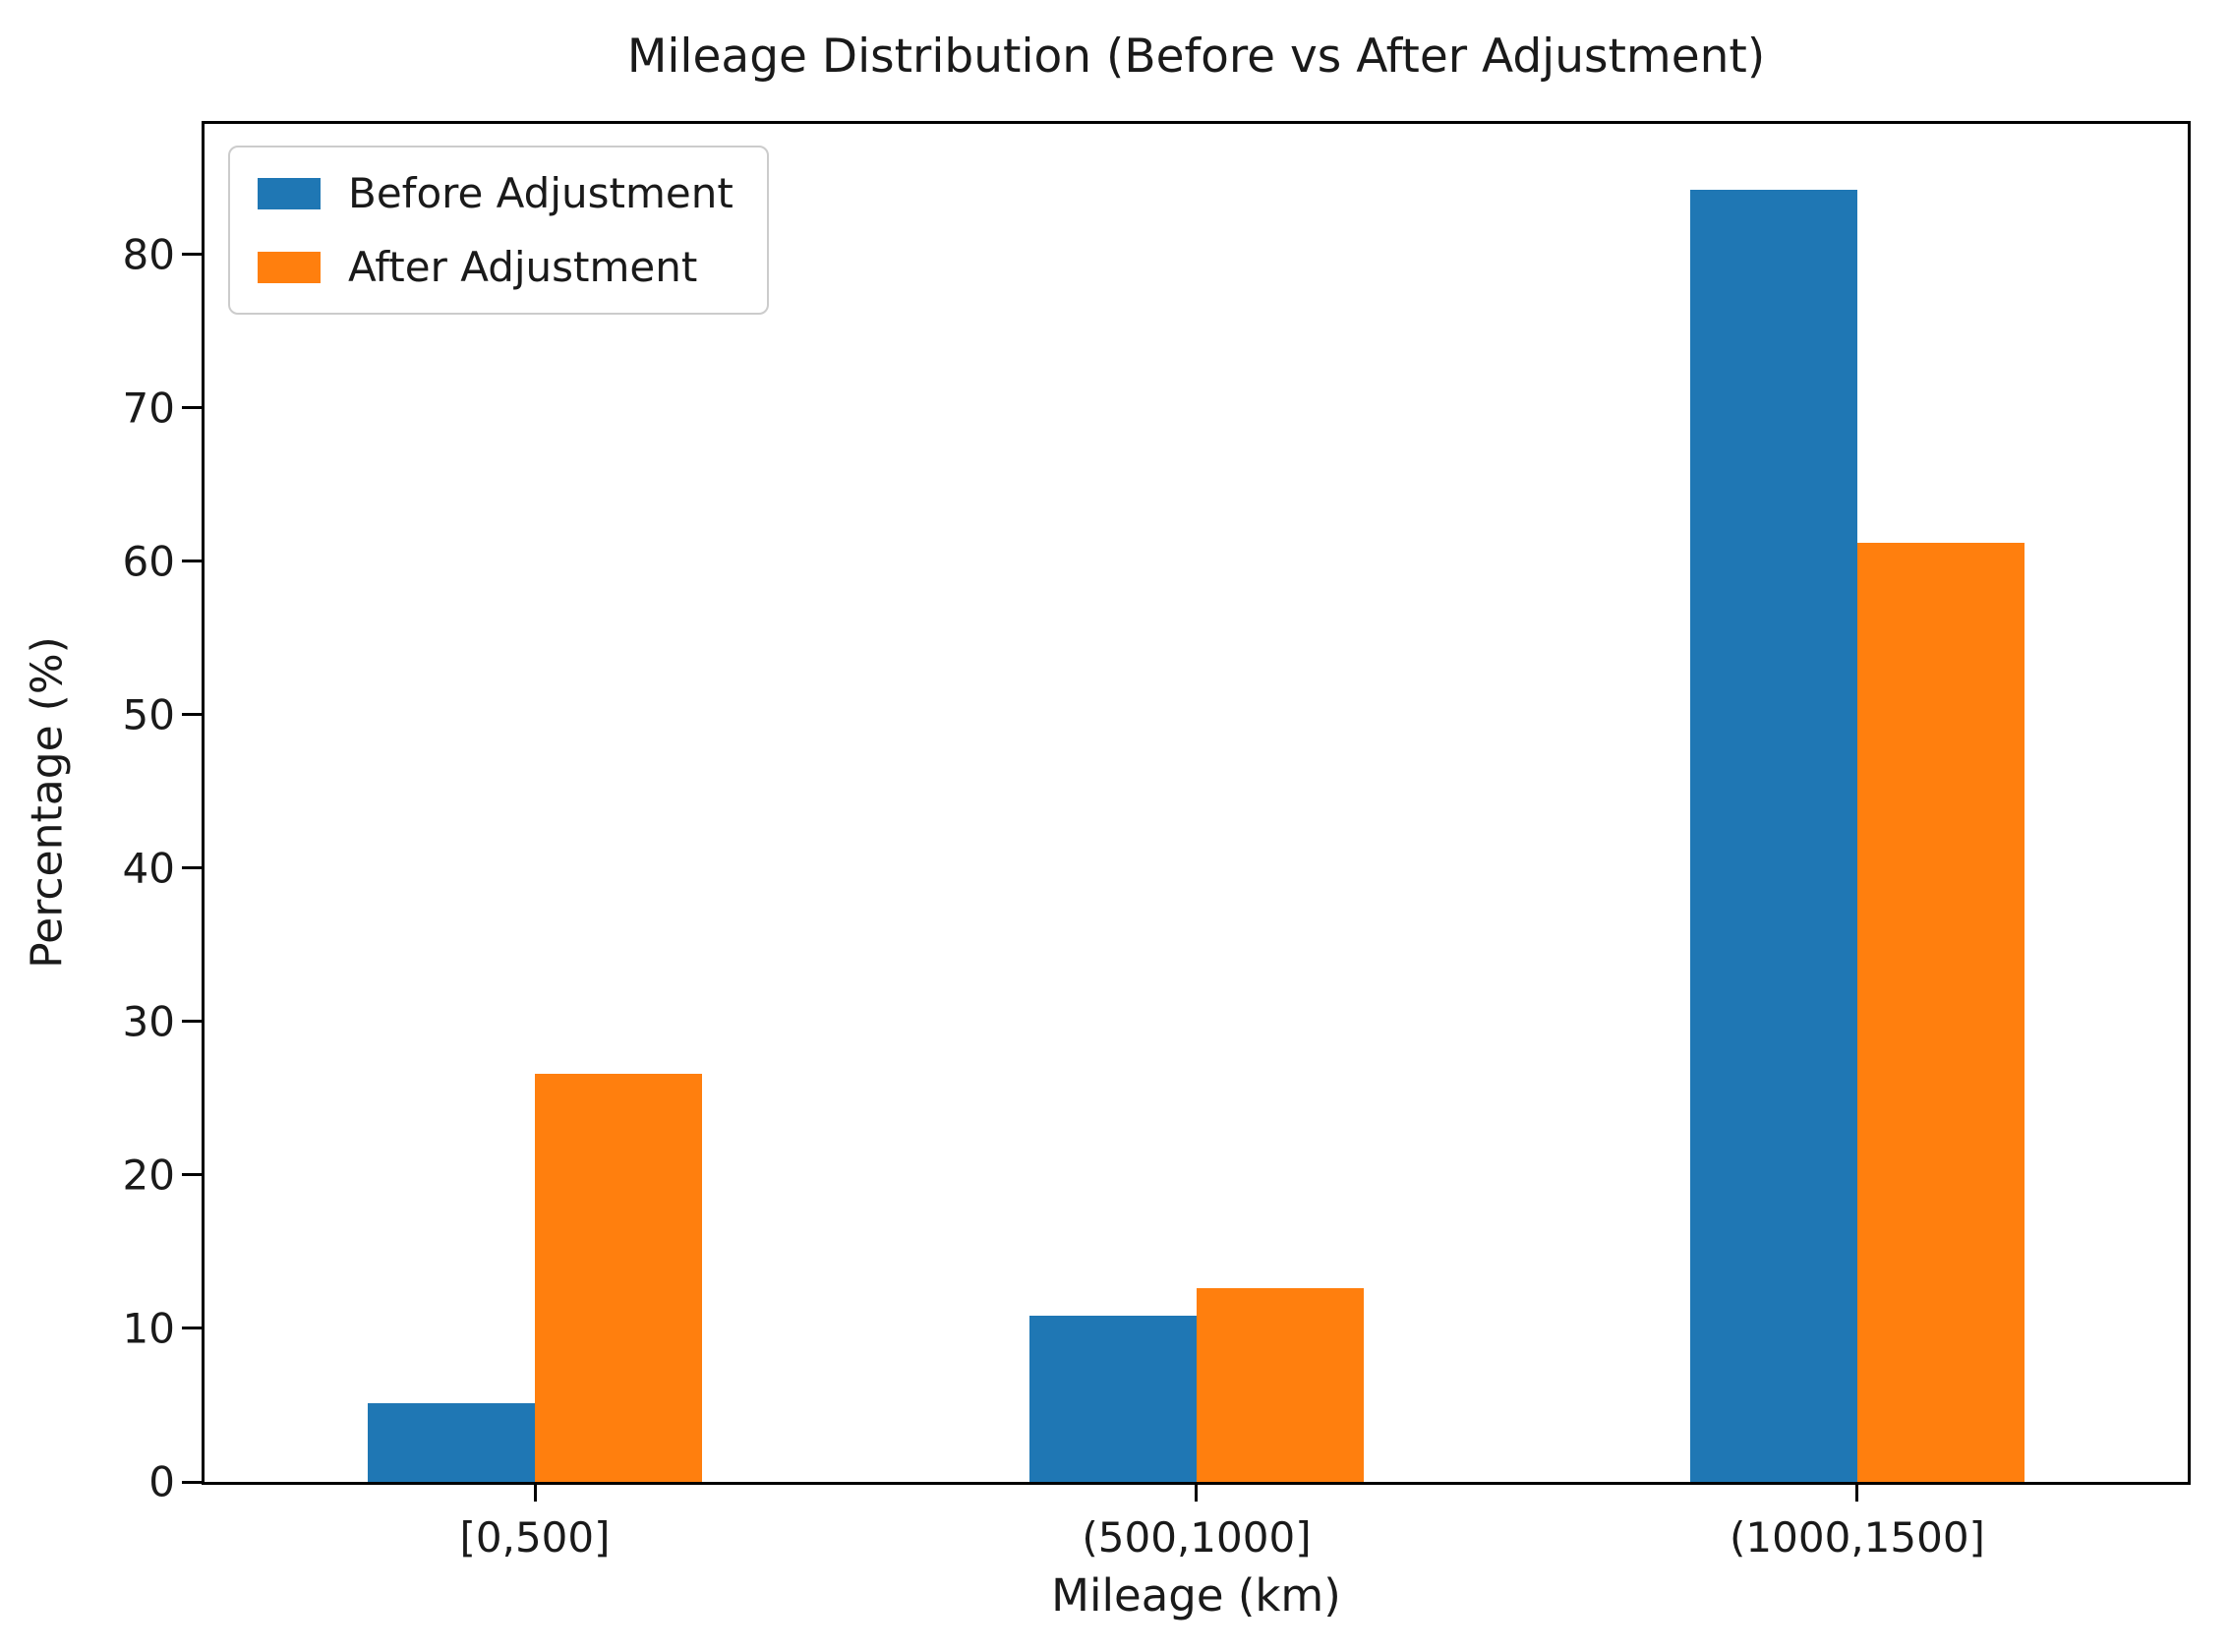  I want to click on legend-label: Before Adjustment, so click(541, 193).